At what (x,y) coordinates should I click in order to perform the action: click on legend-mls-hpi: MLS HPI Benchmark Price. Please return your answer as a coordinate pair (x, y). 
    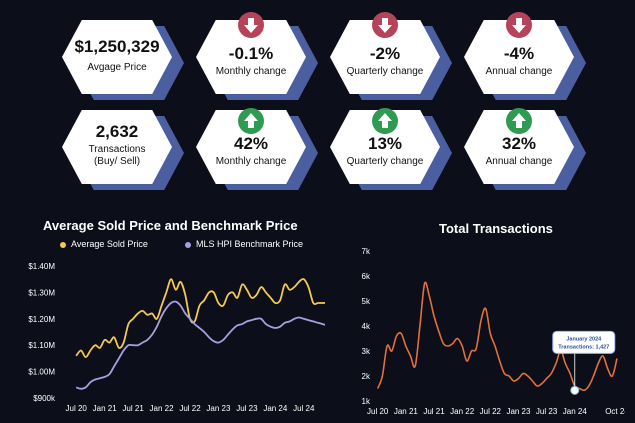
    Looking at the image, I should click on (244, 244).